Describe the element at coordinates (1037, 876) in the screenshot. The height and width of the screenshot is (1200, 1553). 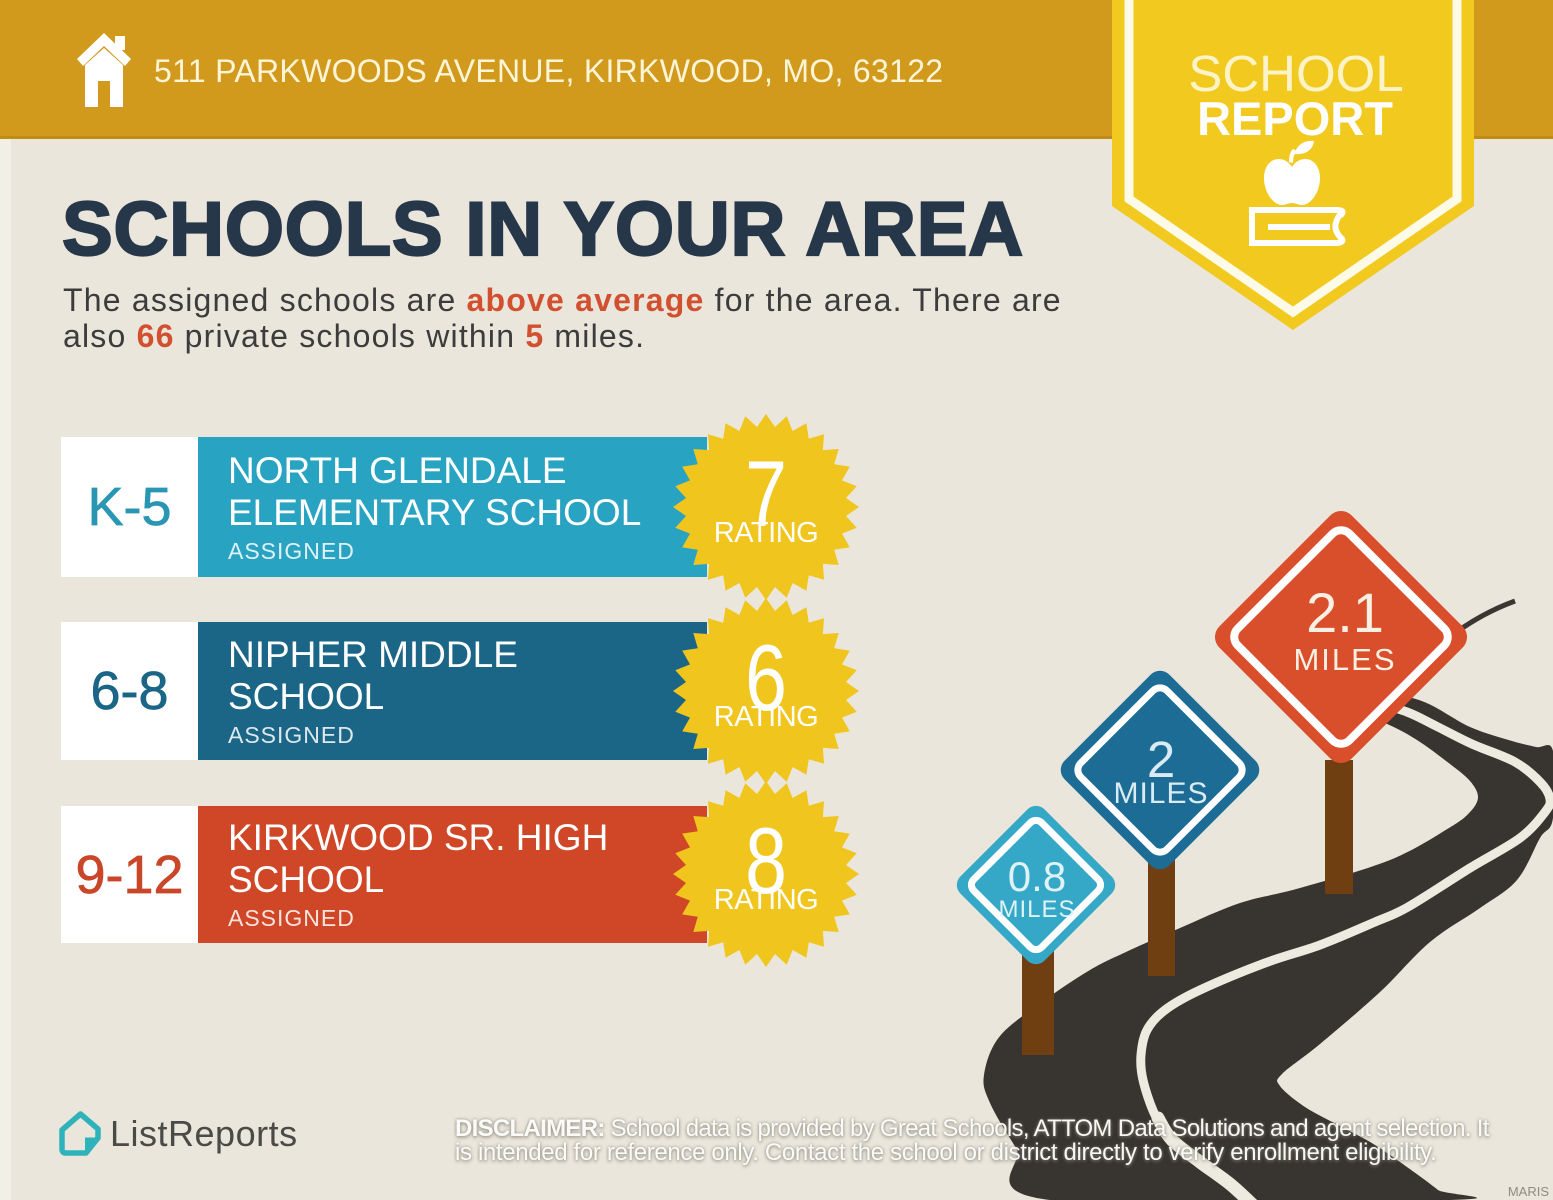
I see `svg-text: 0.8` at that location.